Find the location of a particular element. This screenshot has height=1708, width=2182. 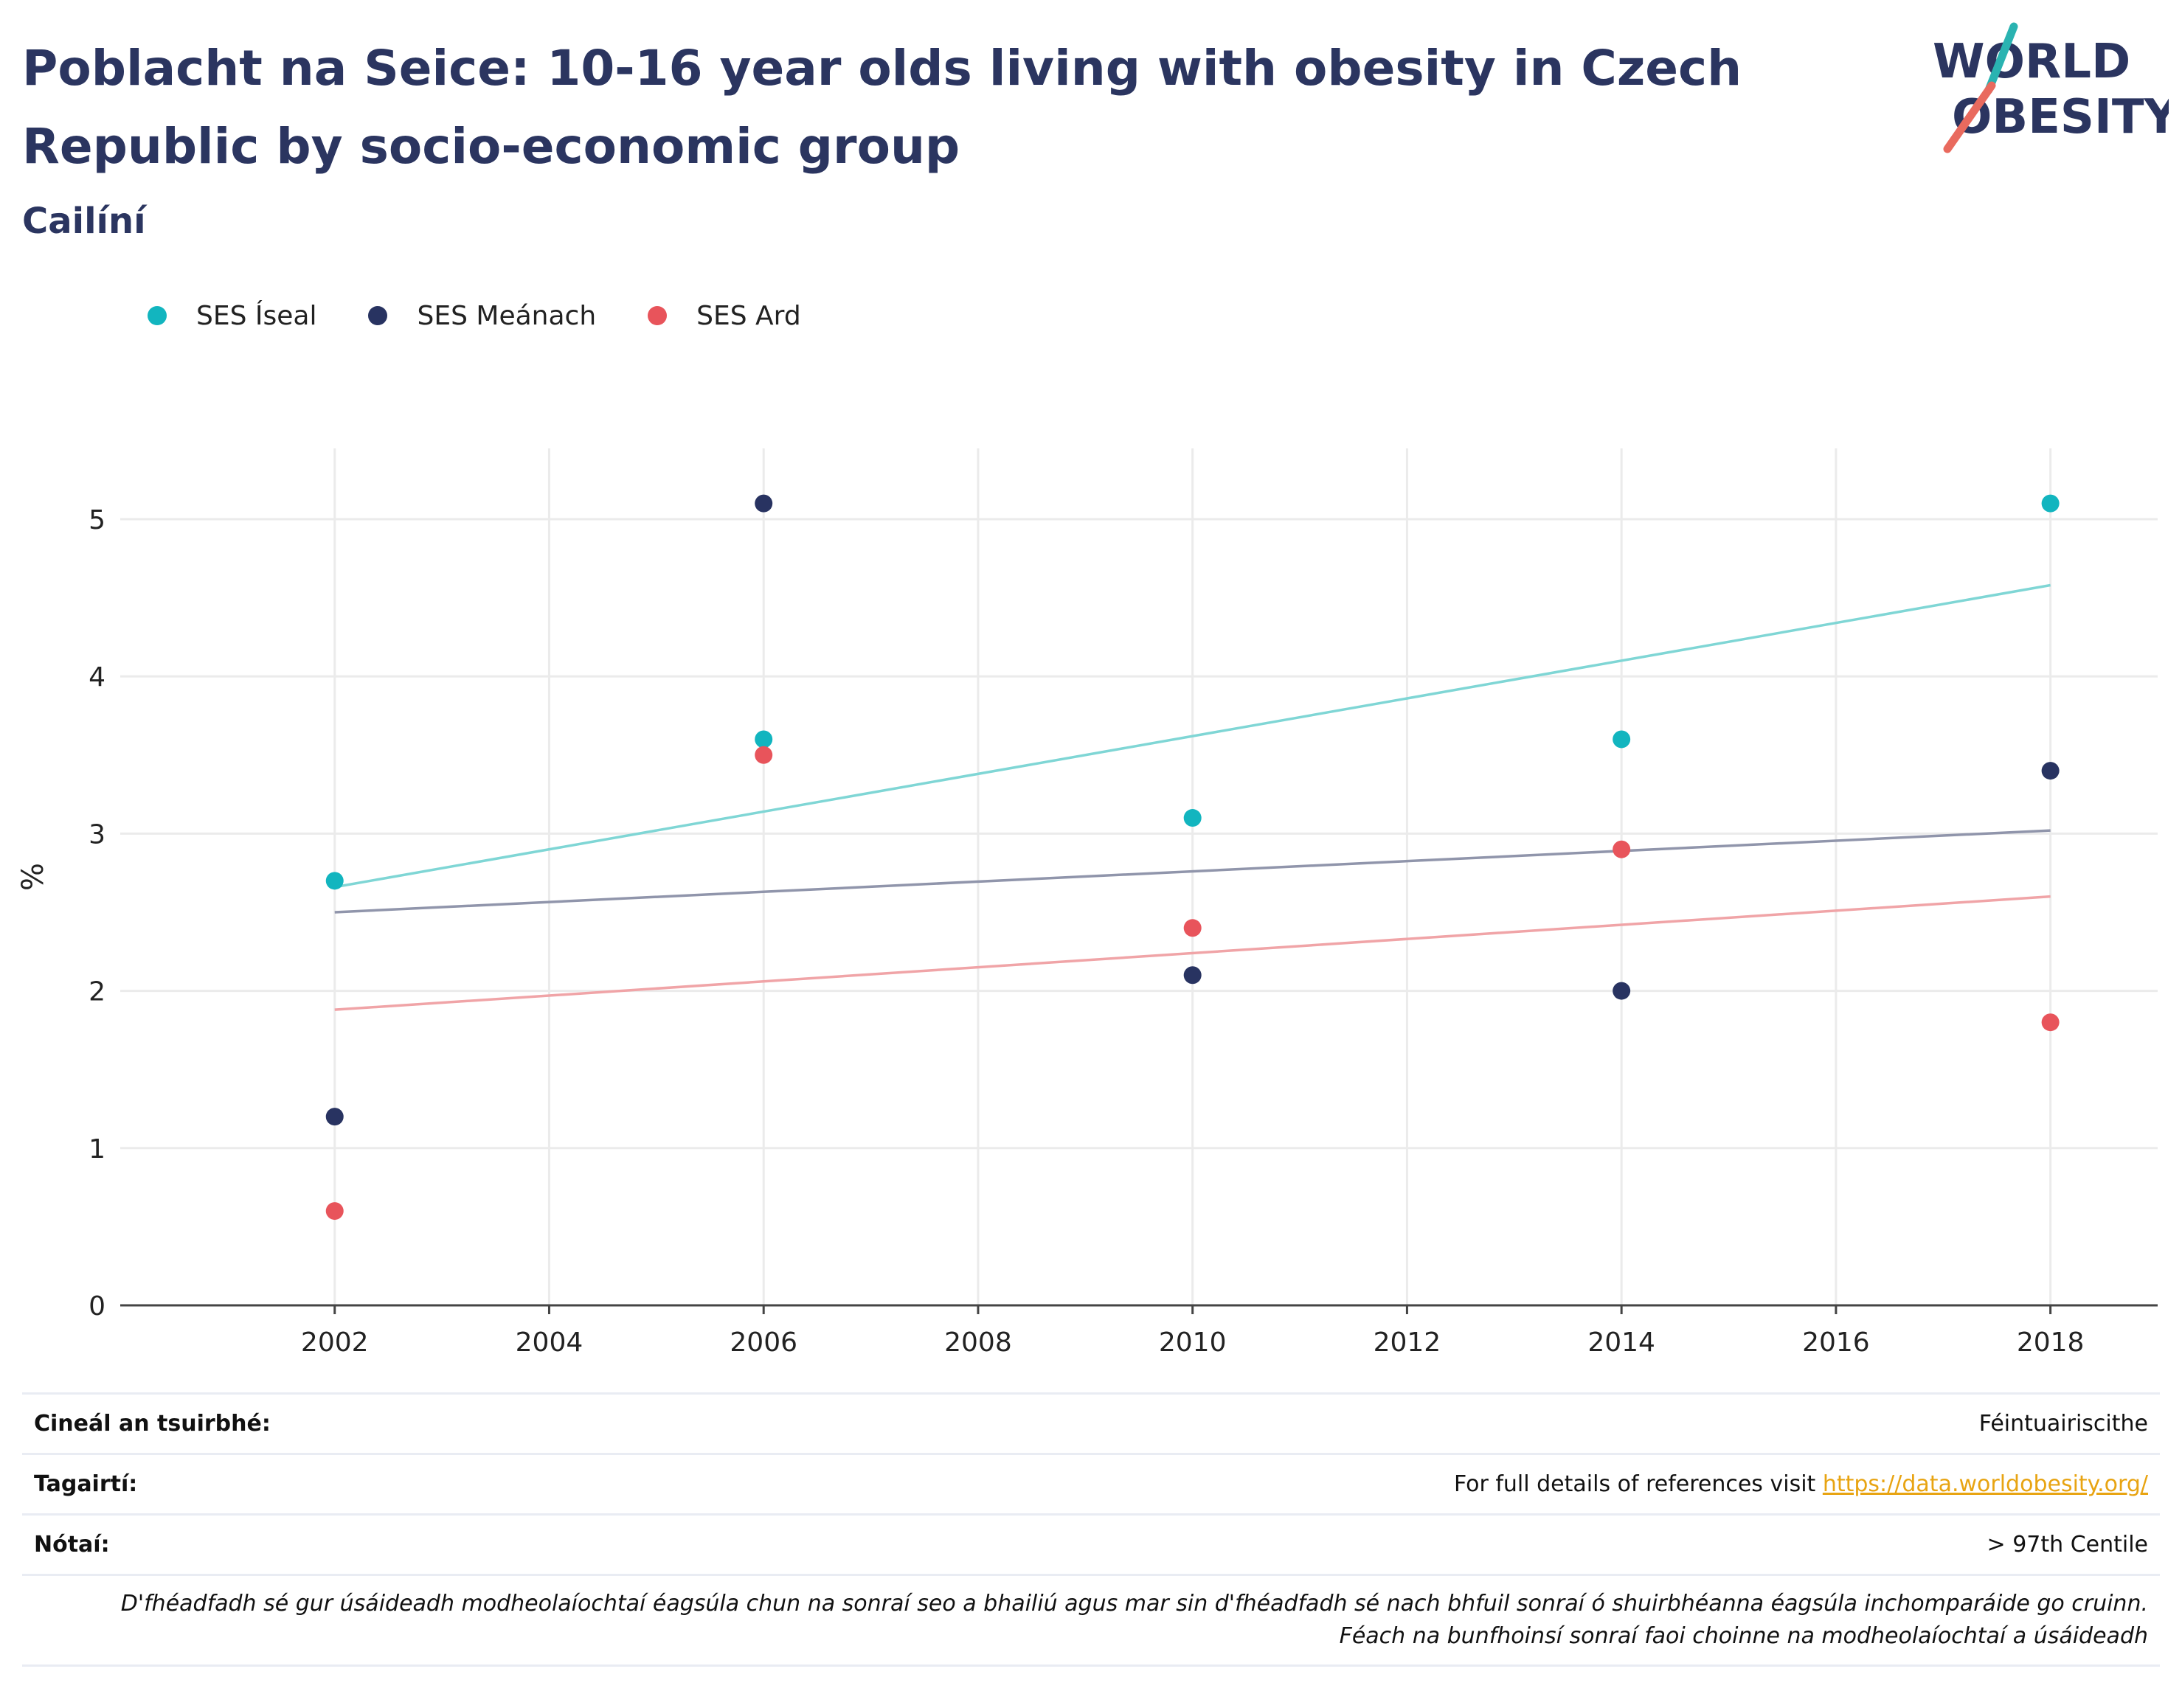

point-series-2-2014 is located at coordinates (1622, 849).